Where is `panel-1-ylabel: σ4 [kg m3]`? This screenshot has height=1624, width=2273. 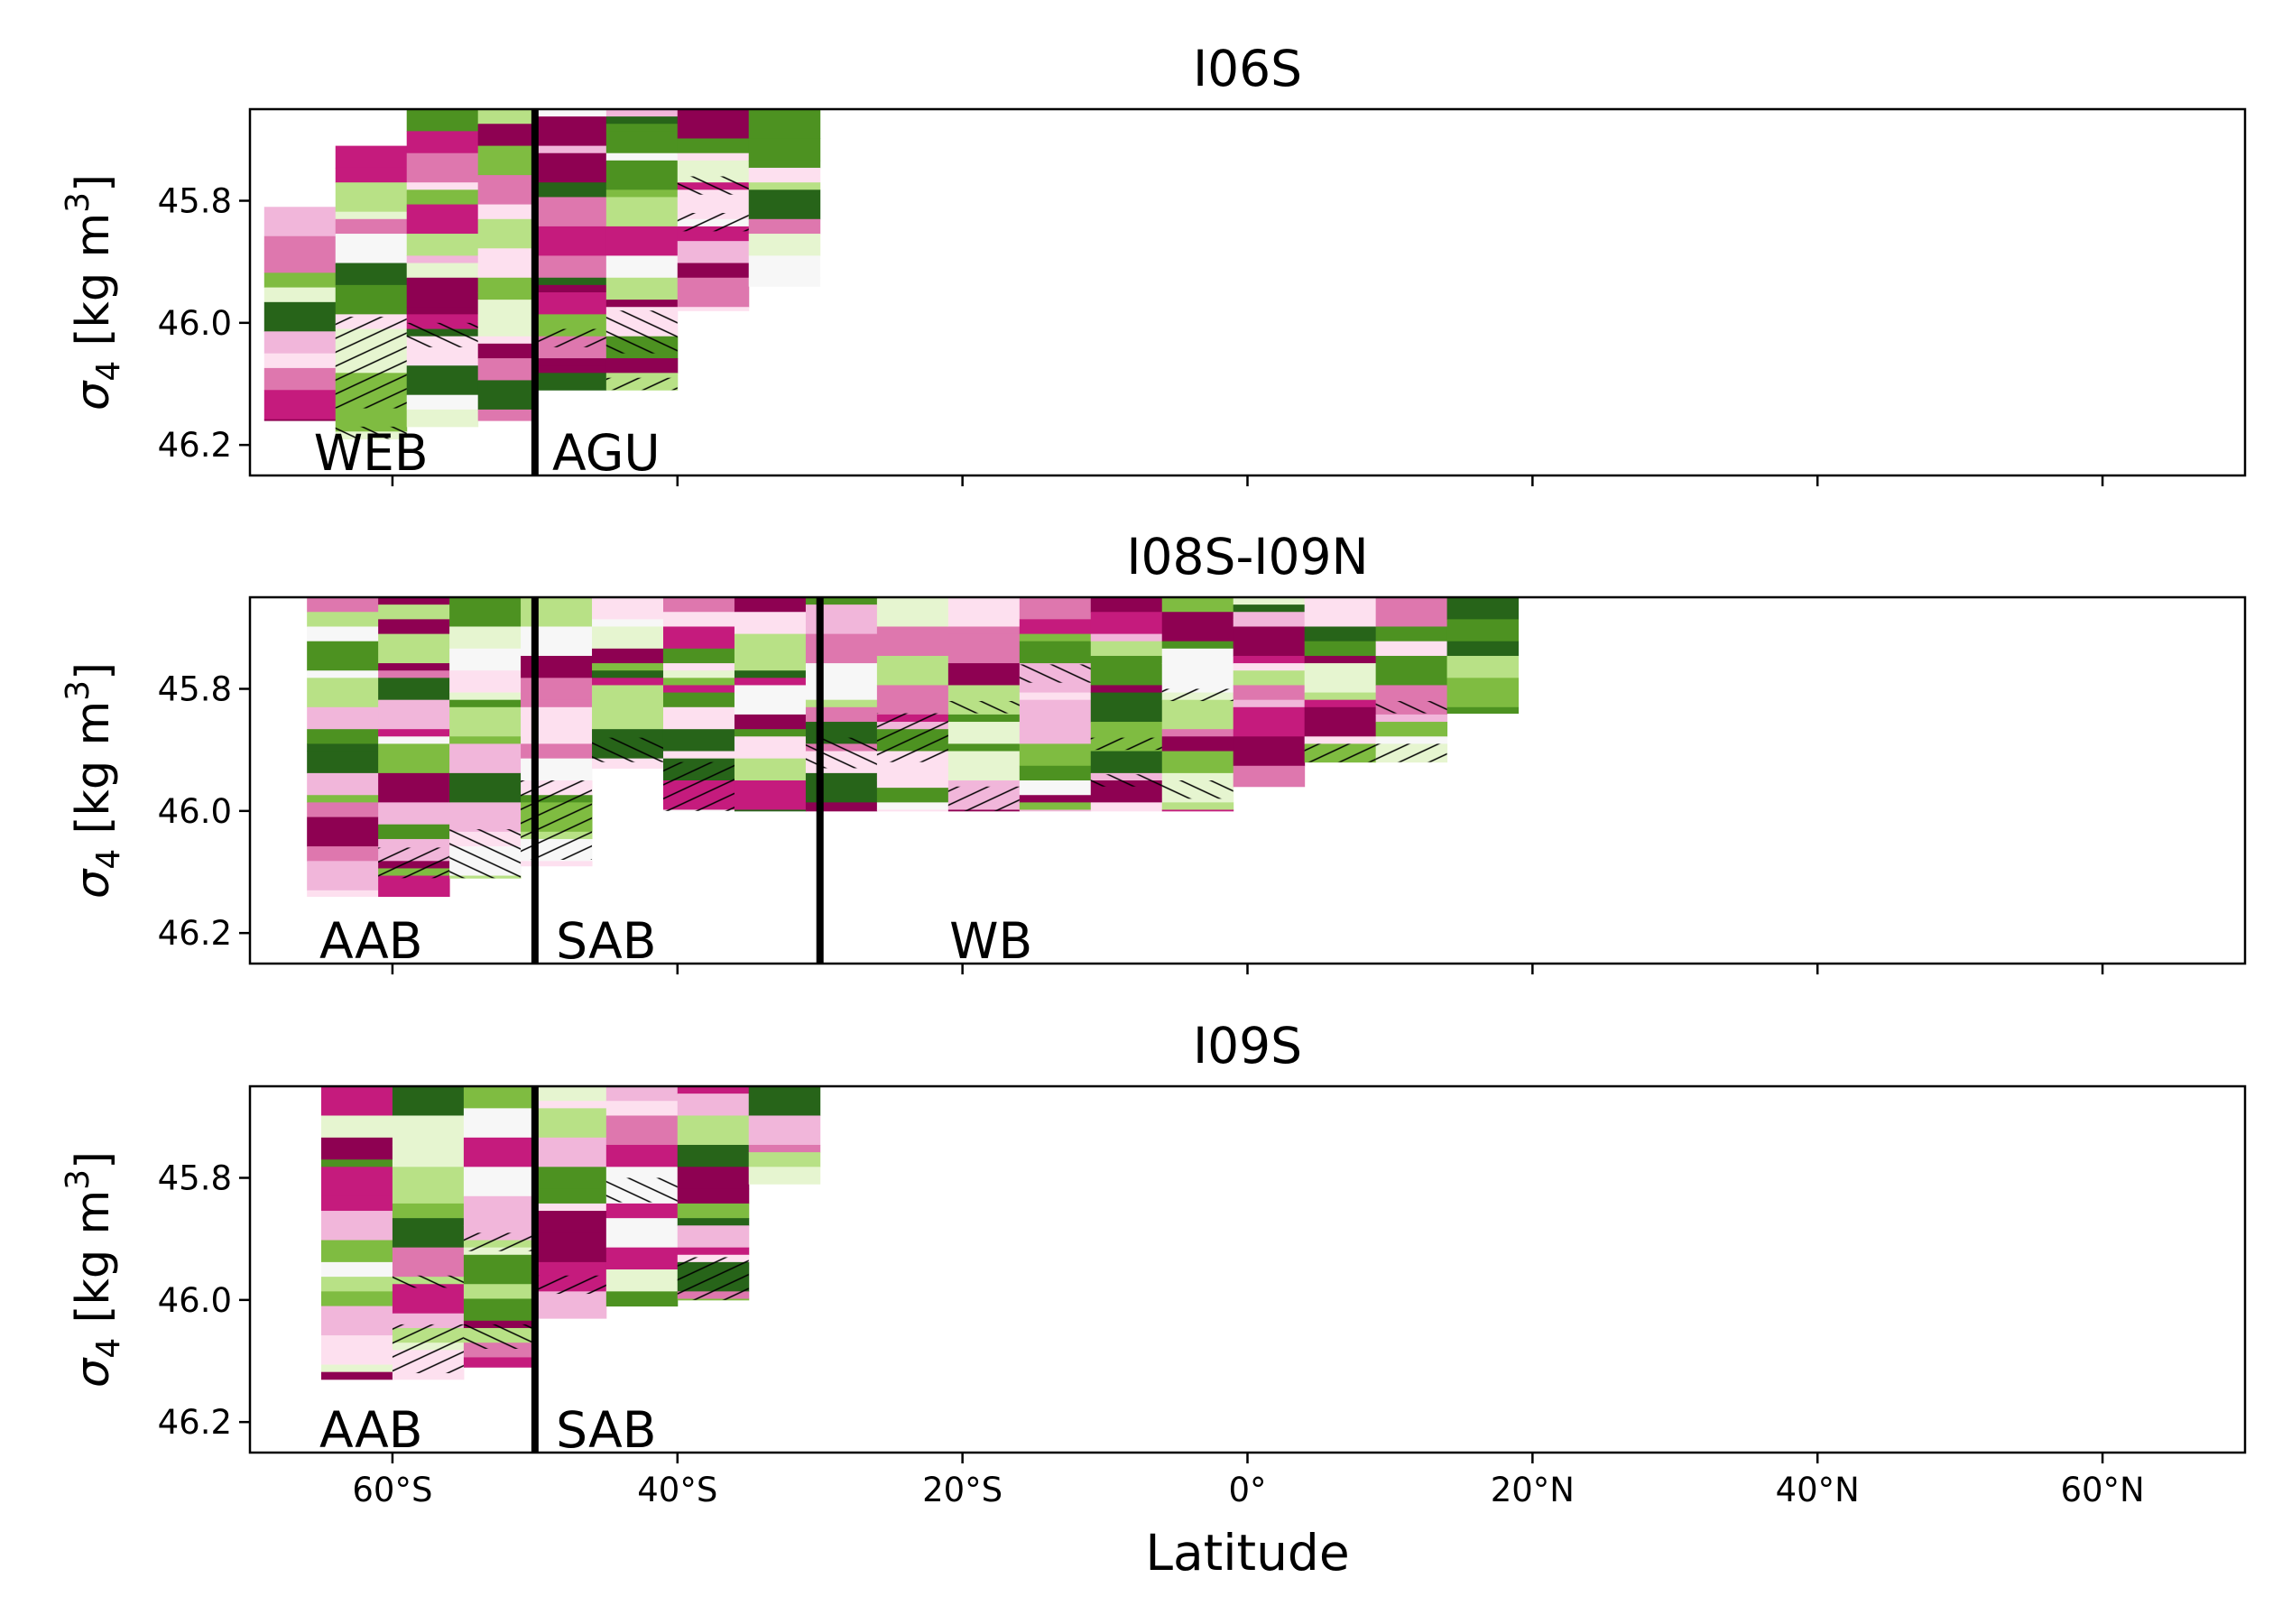 panel-1-ylabel: σ4 [kg m3] is located at coordinates (93, 293).